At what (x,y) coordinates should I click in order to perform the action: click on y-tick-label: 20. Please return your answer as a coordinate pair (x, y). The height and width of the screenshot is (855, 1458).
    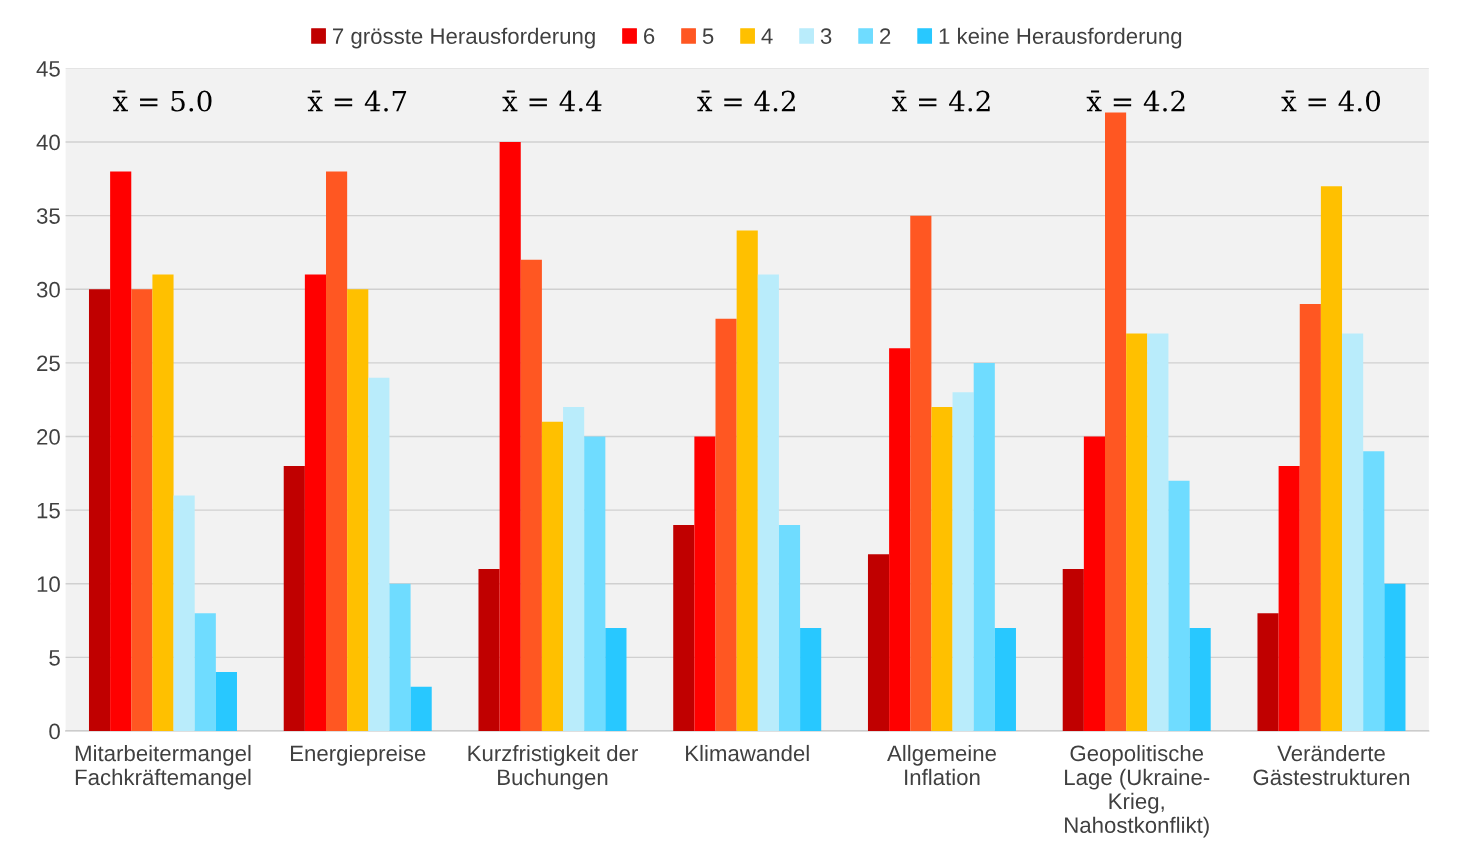
    Looking at the image, I should click on (48, 437).